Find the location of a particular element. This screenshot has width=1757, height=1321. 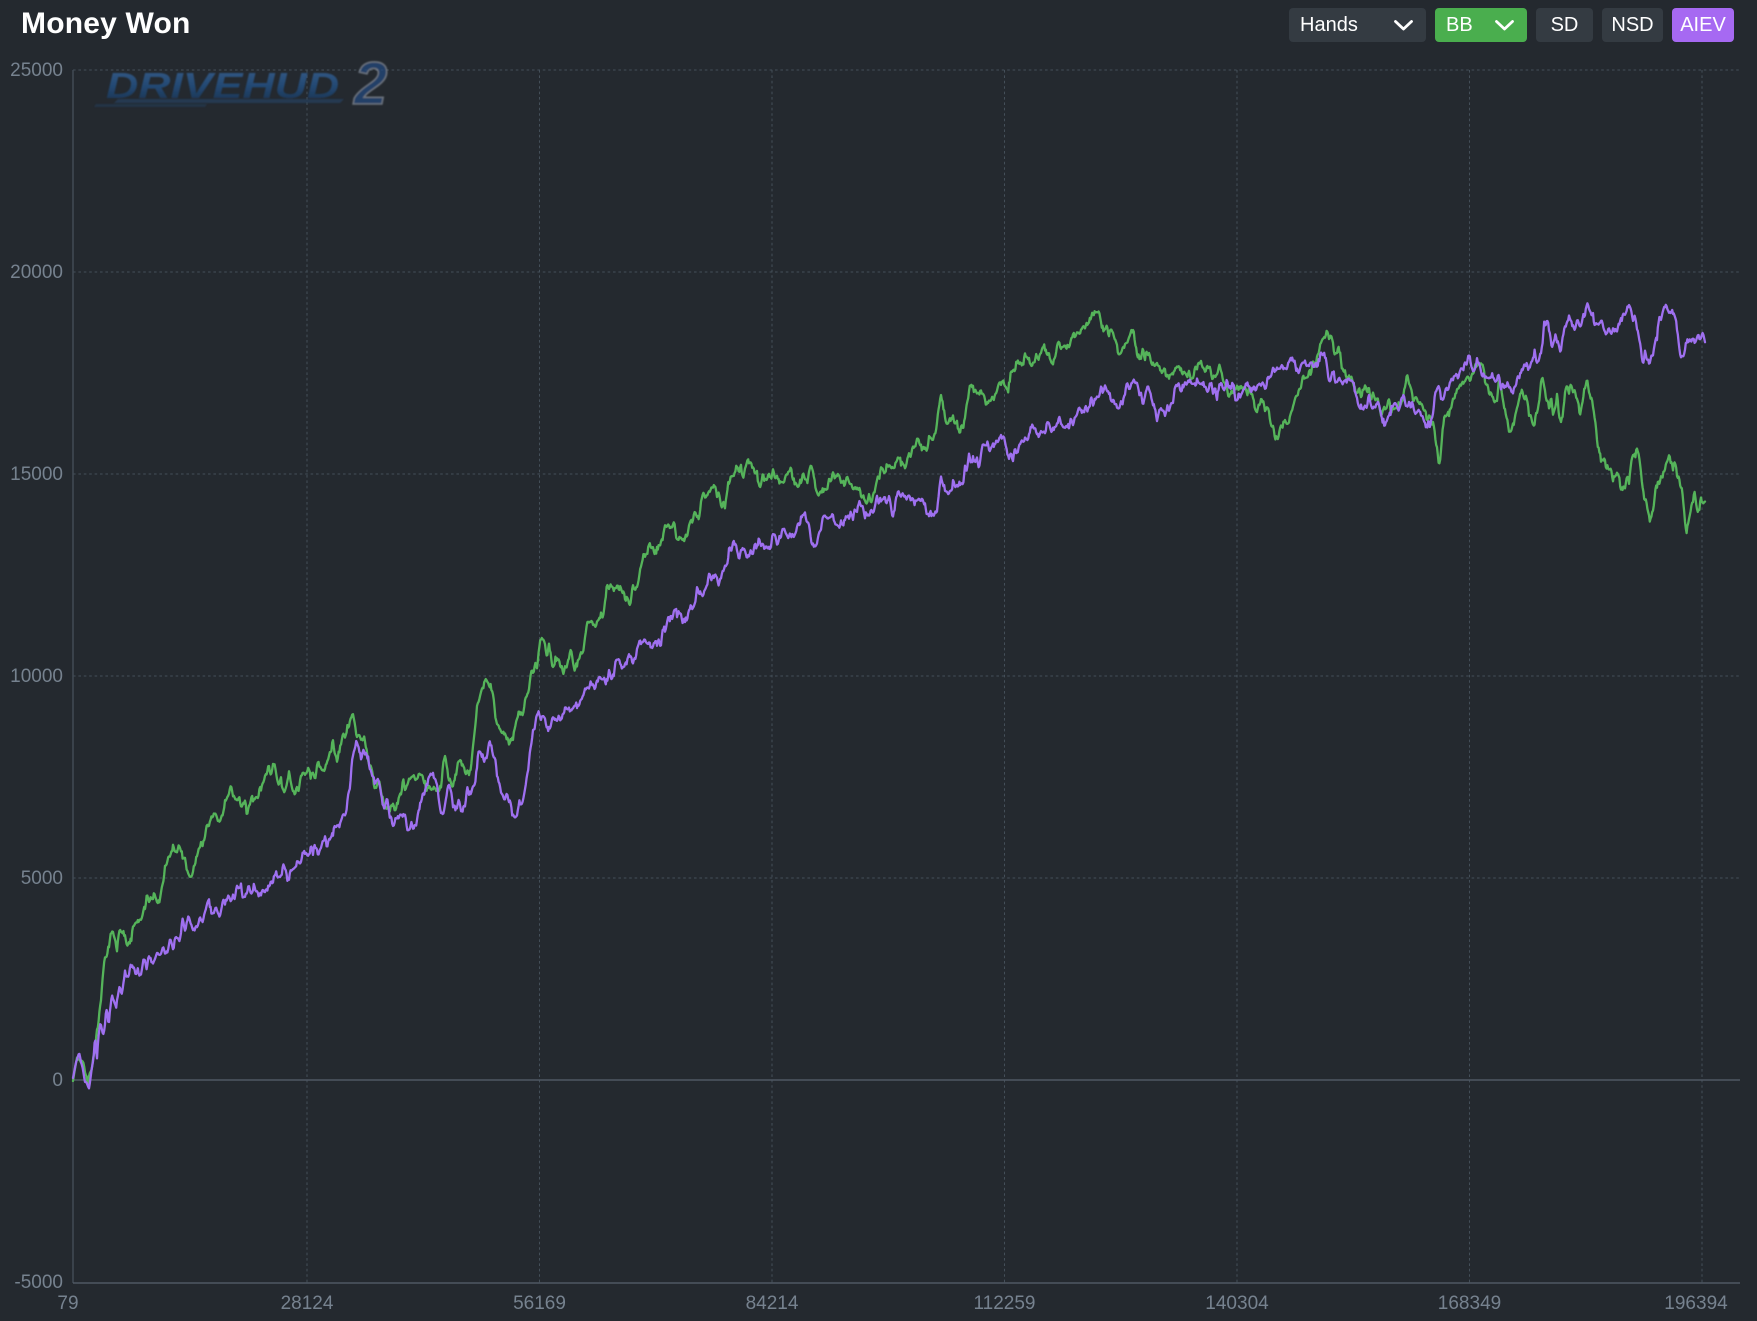

svg-text: 2 is located at coordinates (370, 83).